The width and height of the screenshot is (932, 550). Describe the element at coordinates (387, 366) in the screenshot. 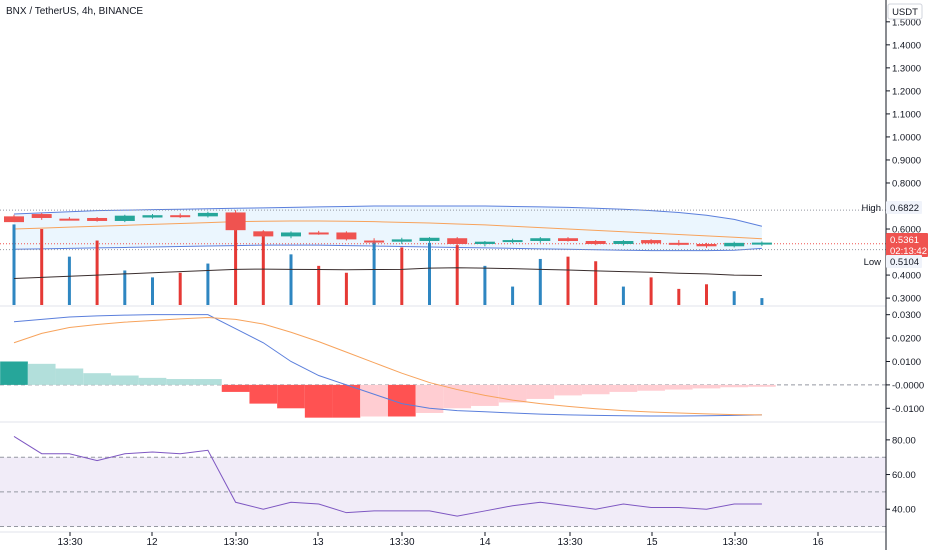

I see `macd-signal-line` at that location.